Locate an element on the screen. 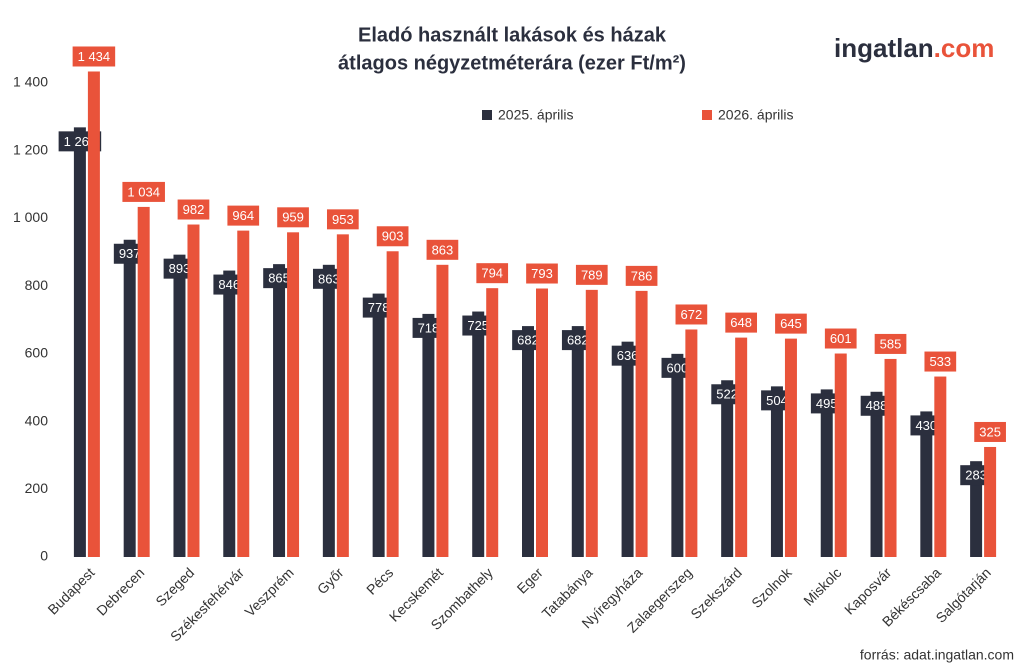  value-label: 789 is located at coordinates (592, 274).